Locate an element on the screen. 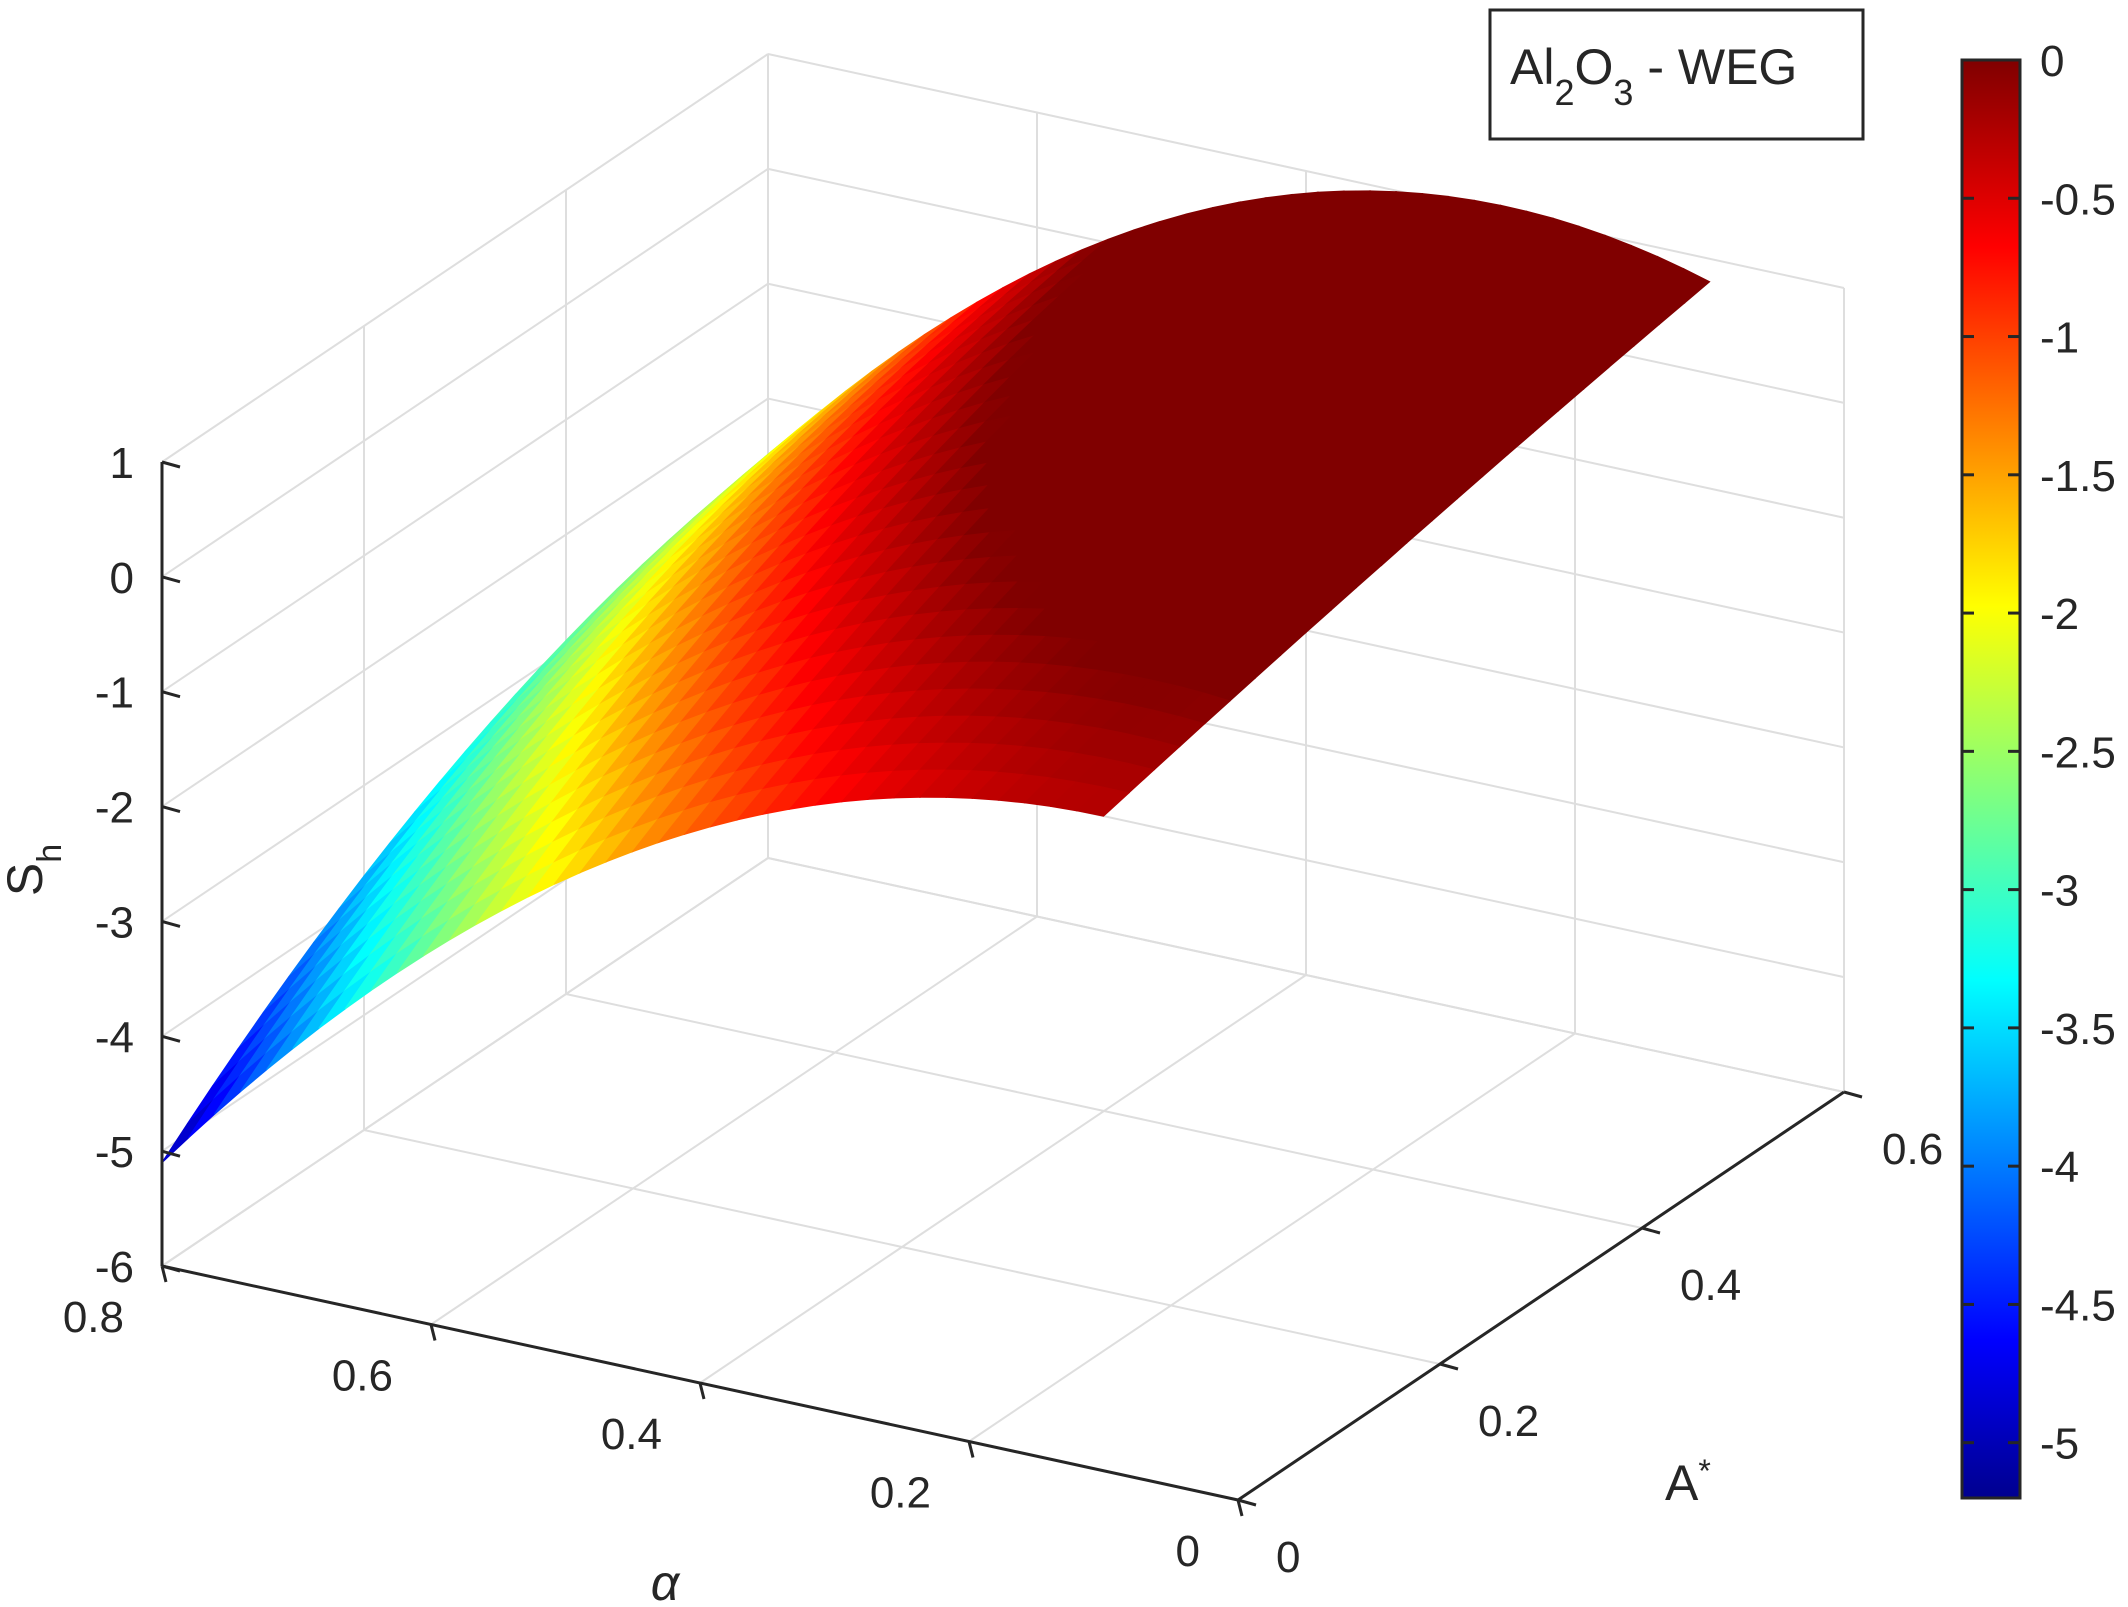  y-axis-label: A* is located at coordinates (1688, 1482).